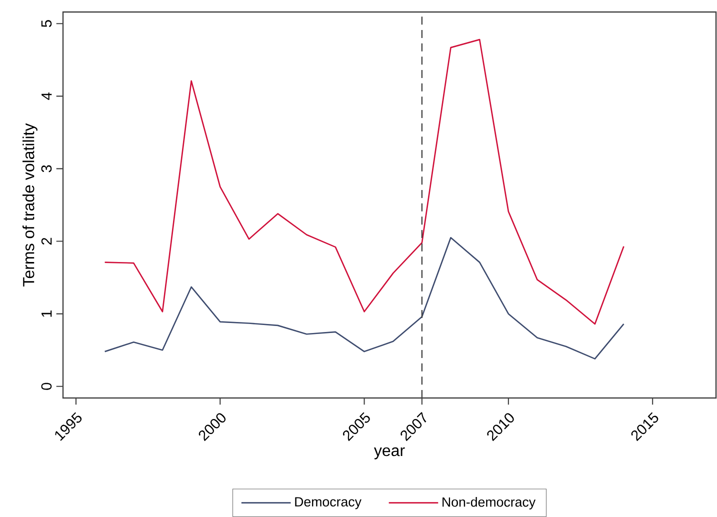 This screenshot has width=717, height=517. Describe the element at coordinates (46, 24) in the screenshot. I see `y-tick-label: 5` at that location.